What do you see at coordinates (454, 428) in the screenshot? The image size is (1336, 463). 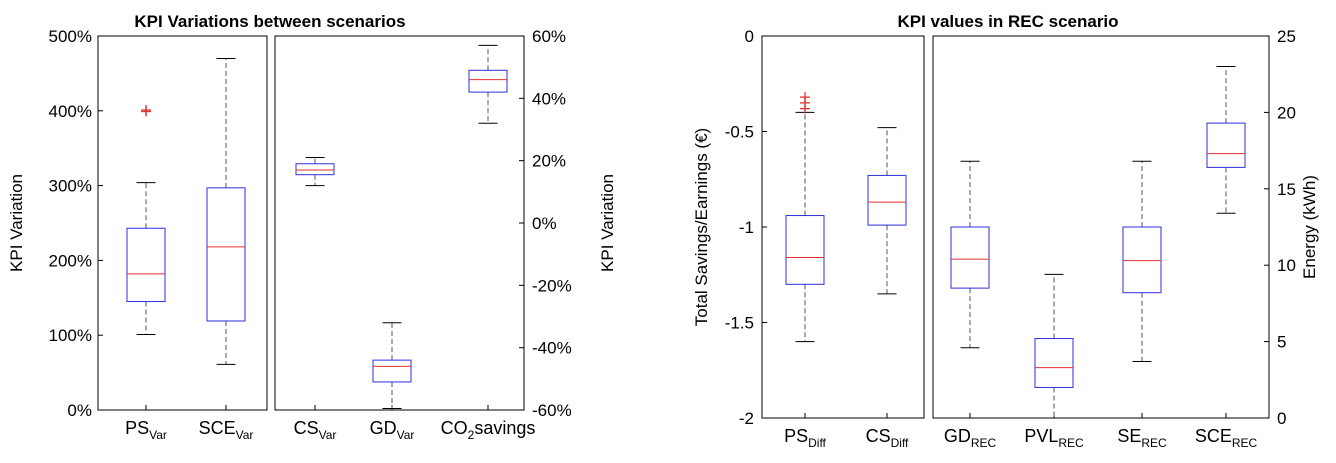 I see `x-tick-label-base: CO` at bounding box center [454, 428].